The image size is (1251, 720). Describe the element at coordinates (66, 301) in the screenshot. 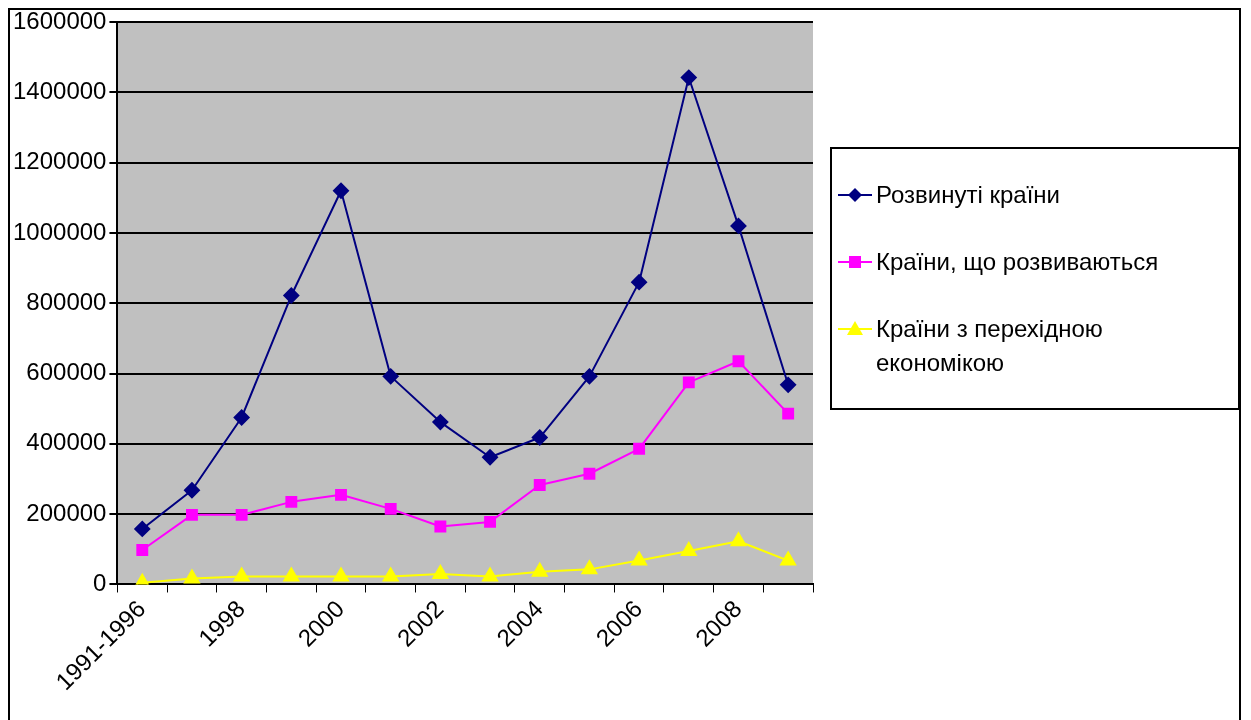

I see `y-tick-label: 800000` at that location.